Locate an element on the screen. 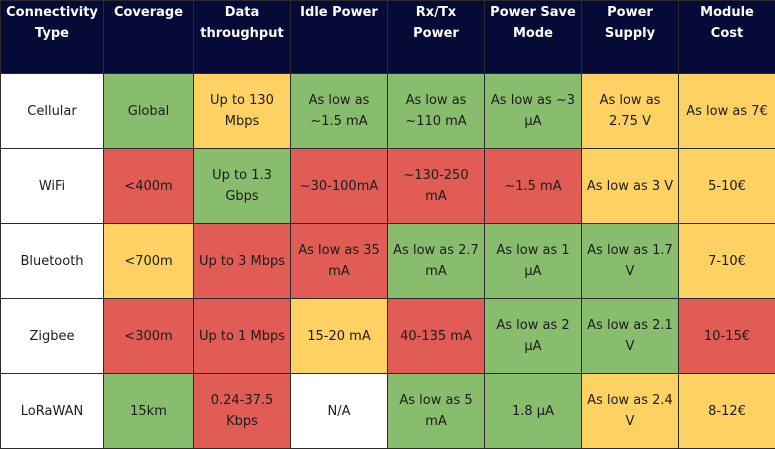  header-module-cost: Module Cost is located at coordinates (727, 37).